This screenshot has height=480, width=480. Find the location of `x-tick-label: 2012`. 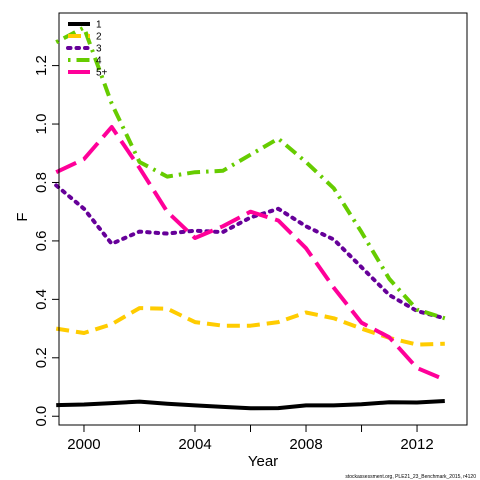

x-tick-label: 2012 is located at coordinates (416, 444).